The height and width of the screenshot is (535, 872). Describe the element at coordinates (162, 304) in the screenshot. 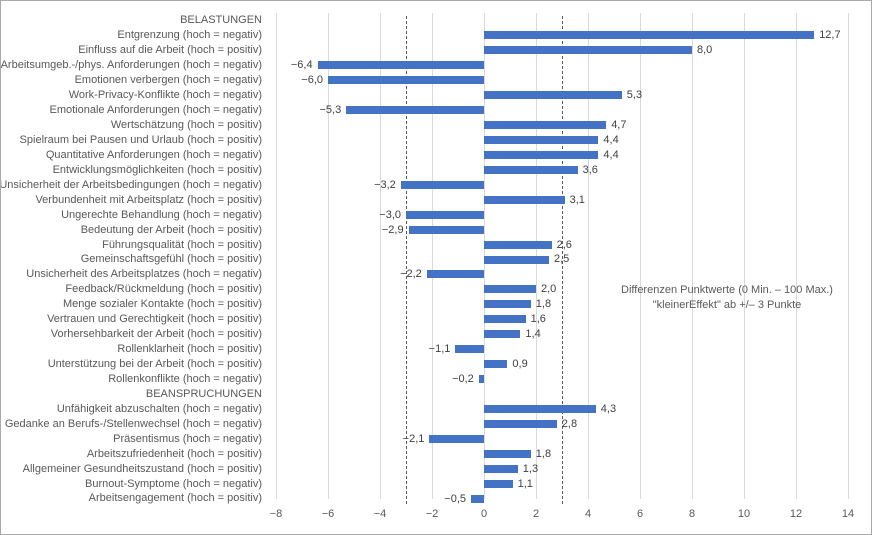

I see `category-label: Menge sozialer Kontakte (hoch = positiv)` at that location.